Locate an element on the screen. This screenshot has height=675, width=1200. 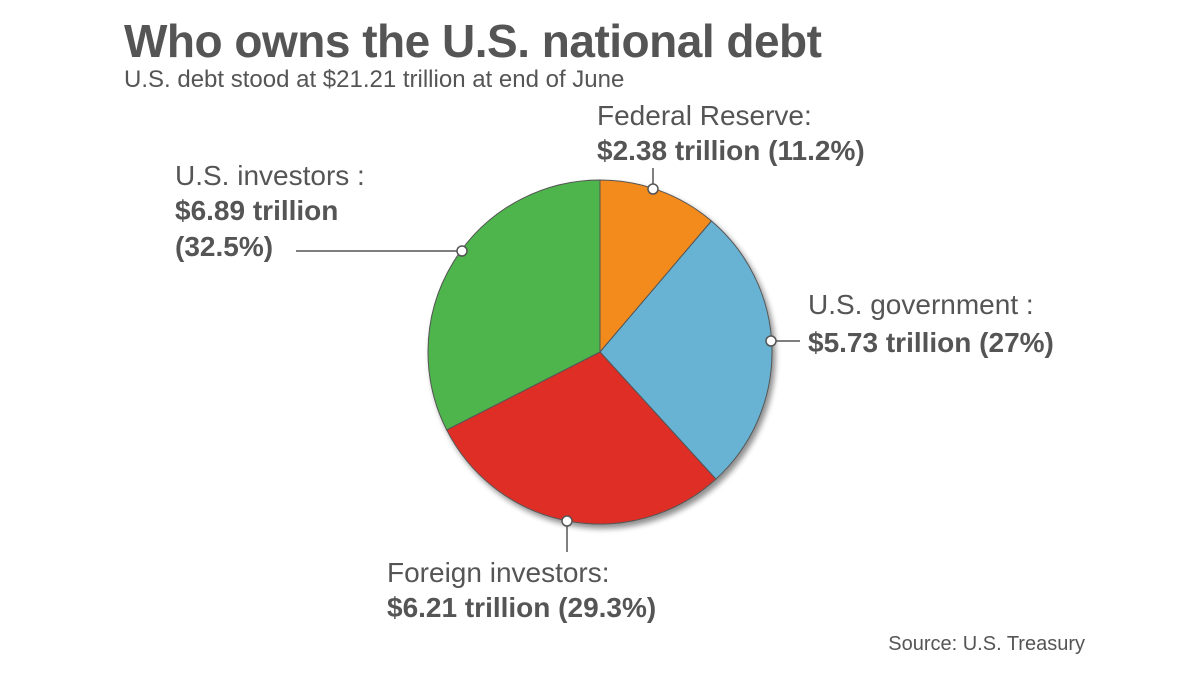
dot-us-government is located at coordinates (771, 341).